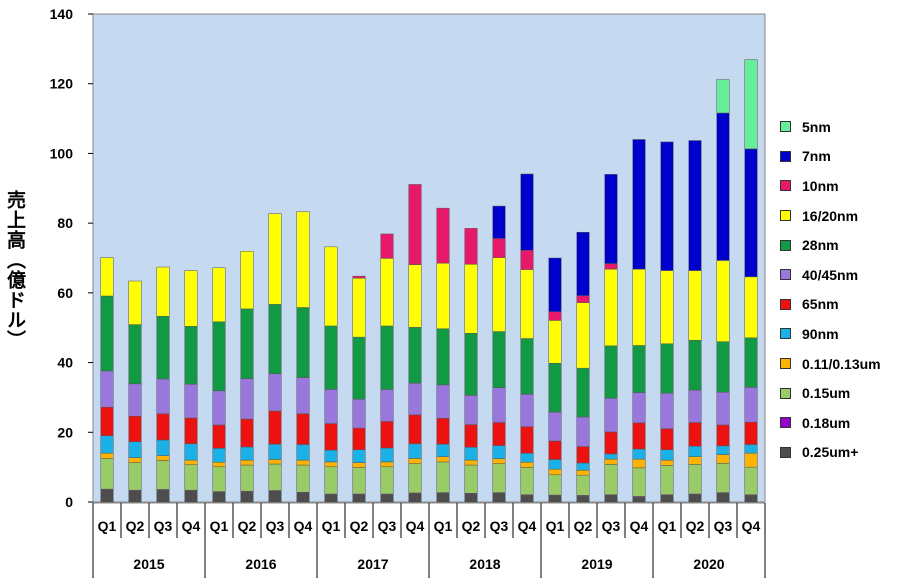 Image resolution: width=900 pixels, height=585 pixels. Describe the element at coordinates (65, 293) in the screenshot. I see `y-tick-label: 60` at that location.